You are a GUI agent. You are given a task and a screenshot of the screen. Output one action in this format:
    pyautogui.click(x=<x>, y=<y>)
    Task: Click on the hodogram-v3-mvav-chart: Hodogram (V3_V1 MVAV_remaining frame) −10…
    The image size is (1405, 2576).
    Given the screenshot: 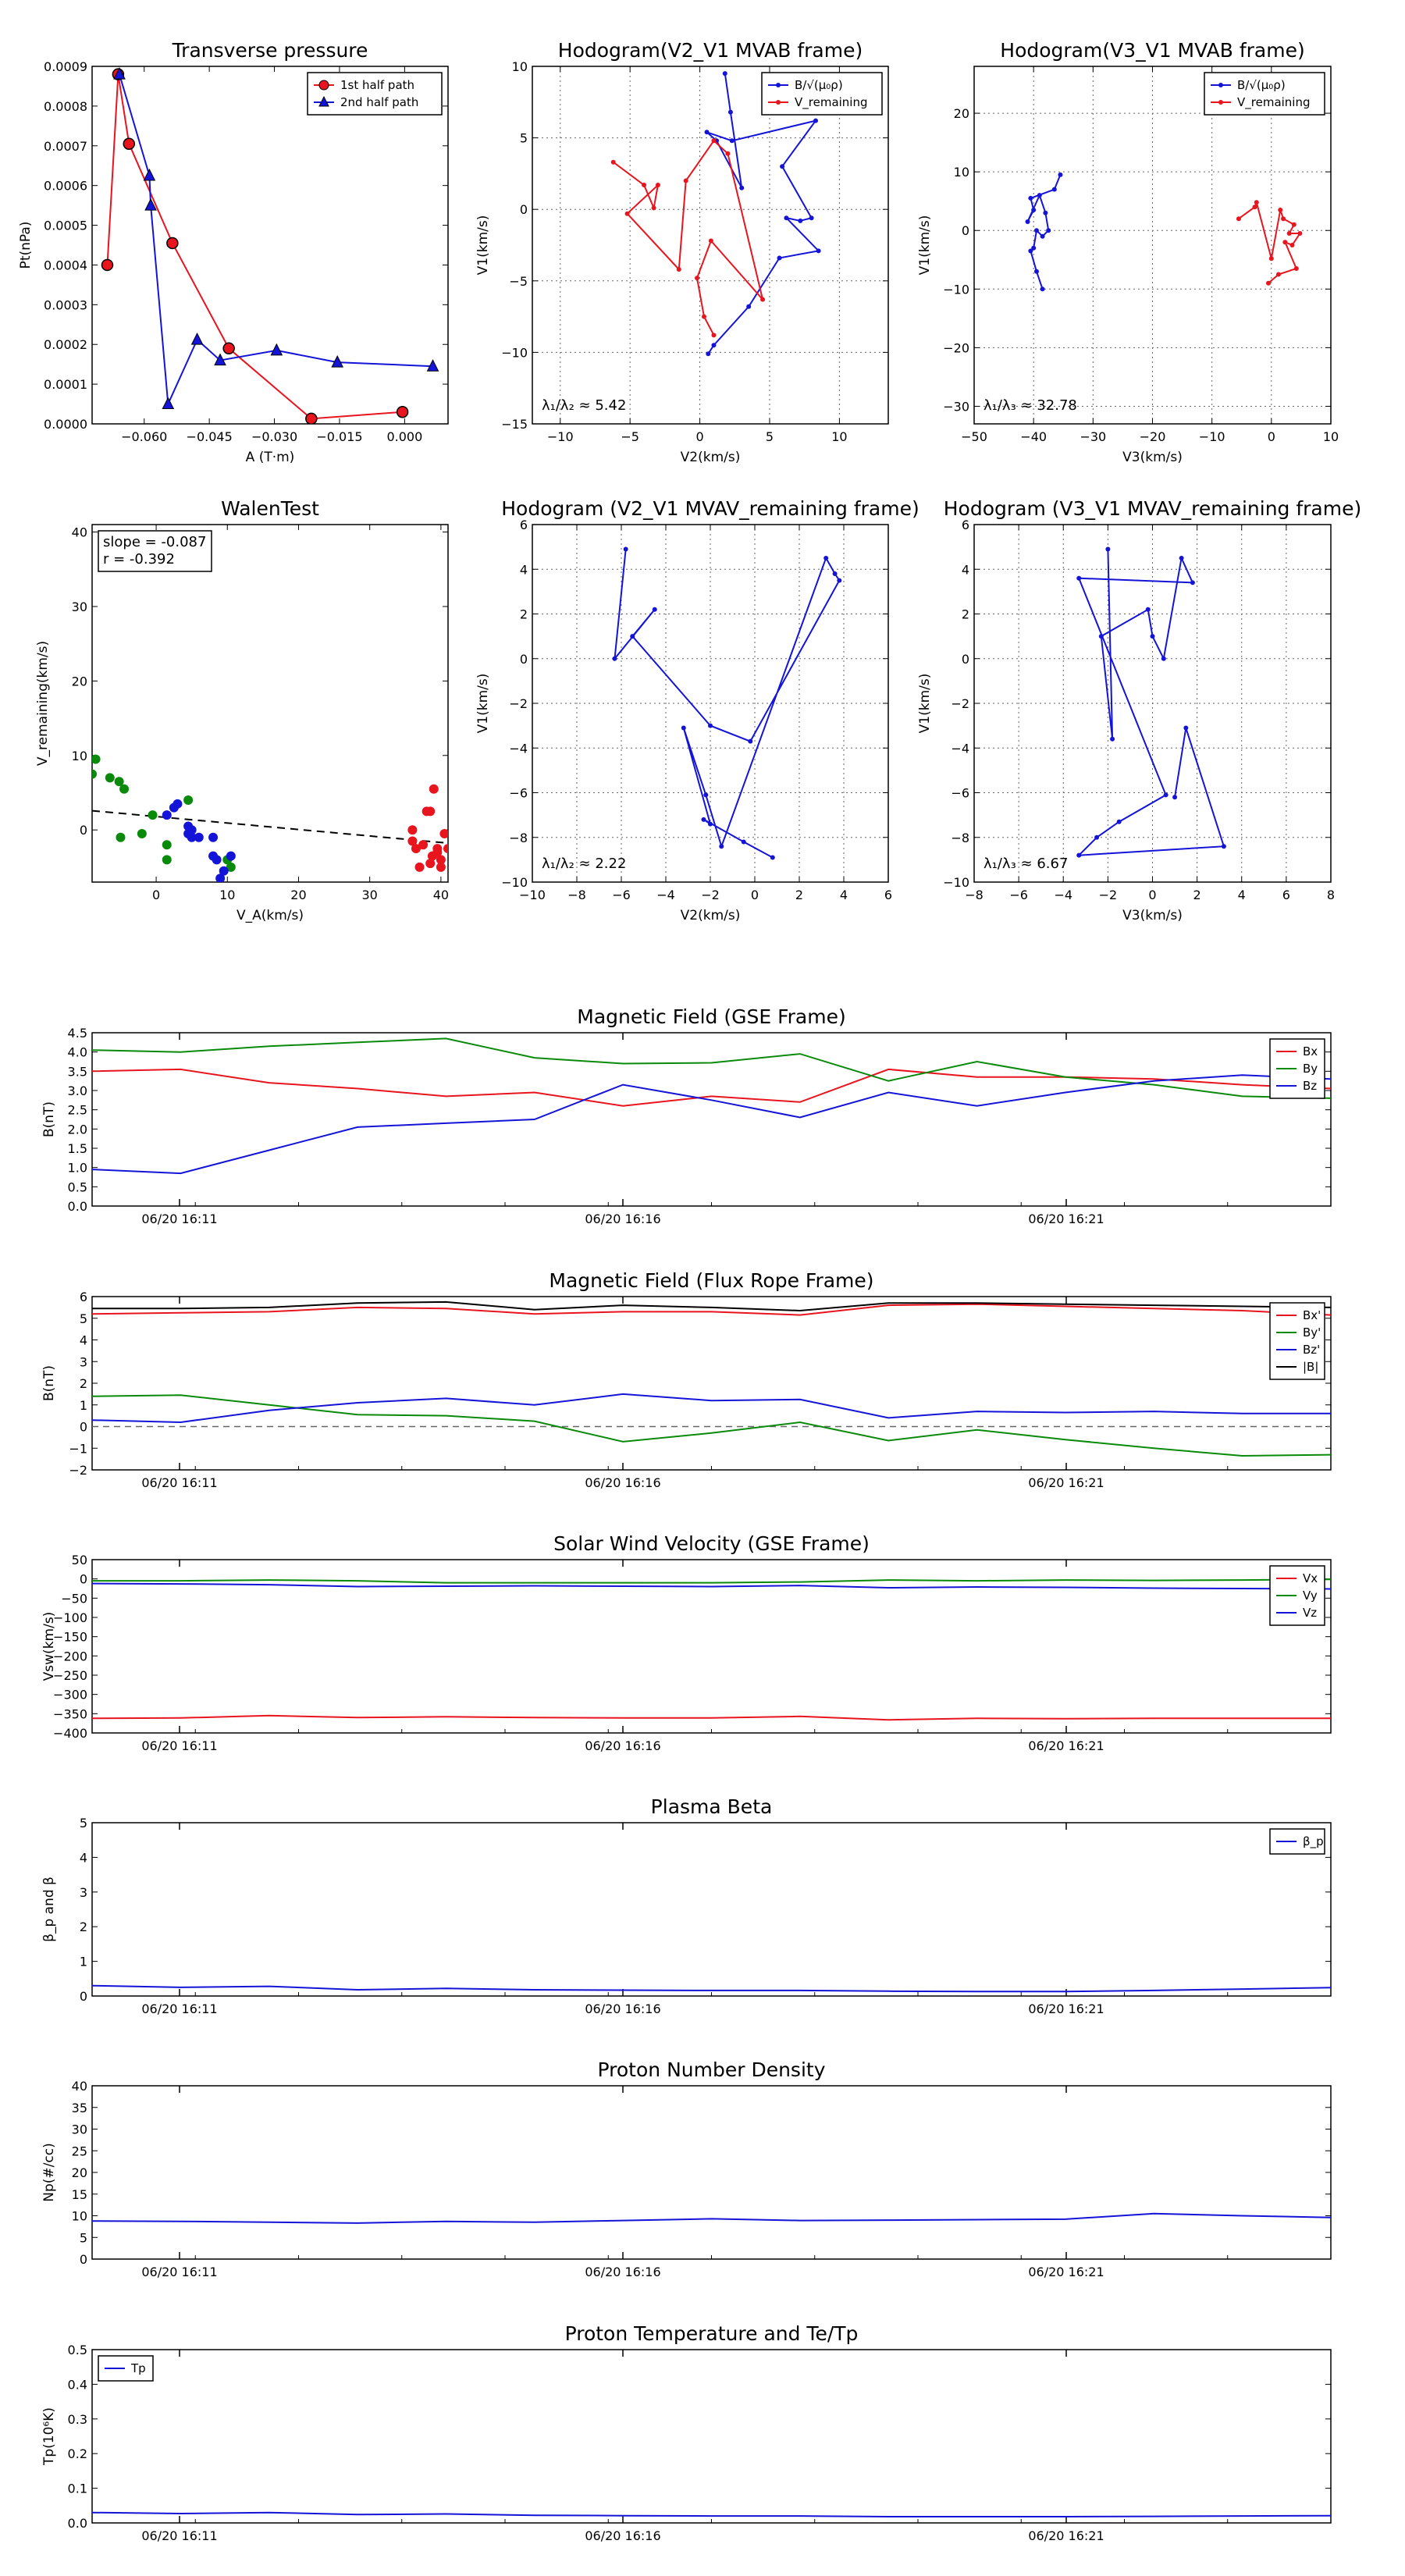 What is the action you would take?
    pyautogui.click(x=1139, y=710)
    